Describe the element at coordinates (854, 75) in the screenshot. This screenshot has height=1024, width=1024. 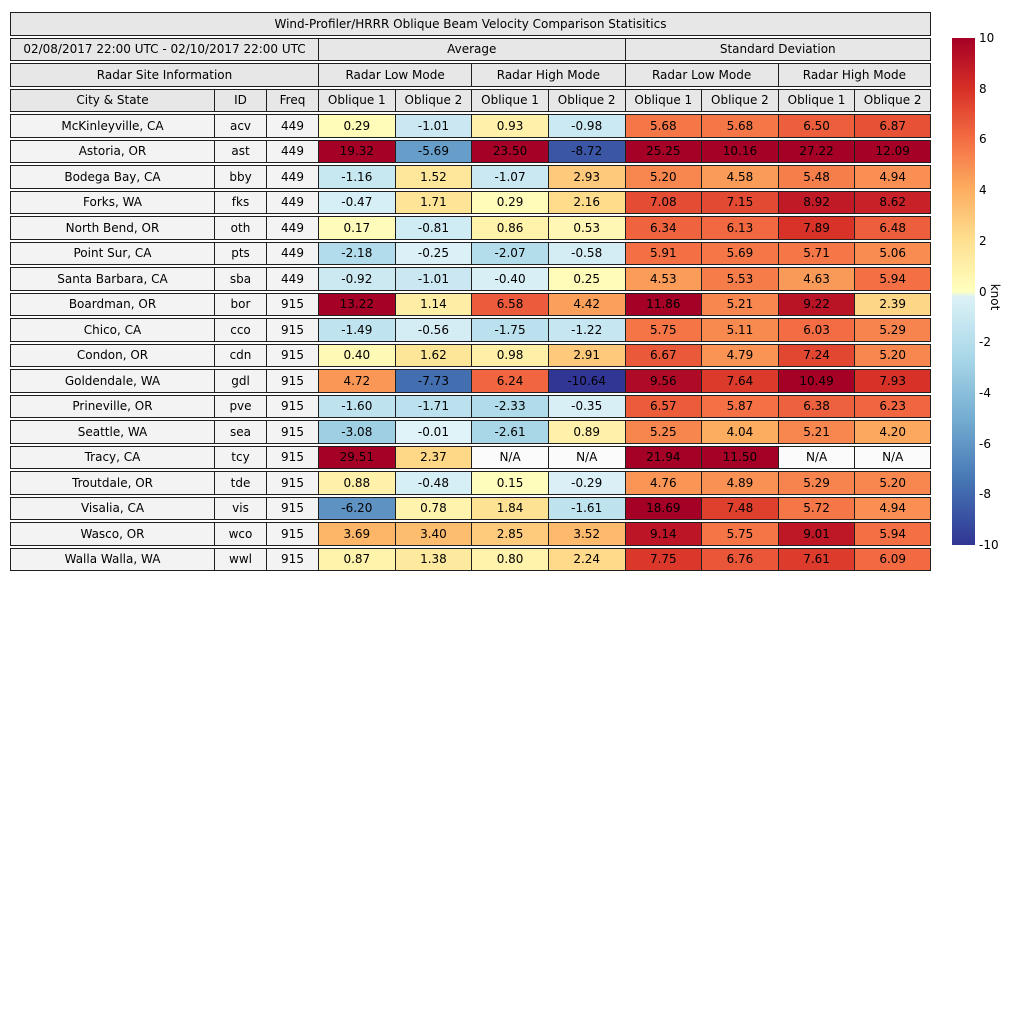
I see `std-high-mode-header: Radar High Mode` at that location.